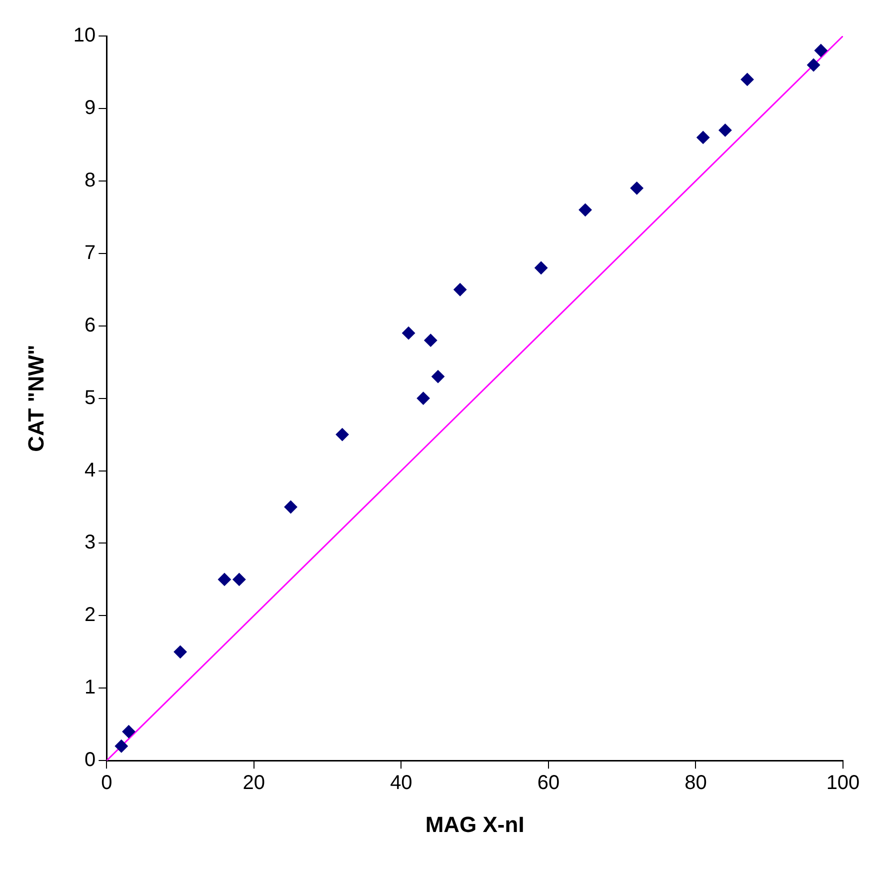 This screenshot has width=873, height=873. What do you see at coordinates (90, 253) in the screenshot?
I see `y-tick-label: 7` at bounding box center [90, 253].